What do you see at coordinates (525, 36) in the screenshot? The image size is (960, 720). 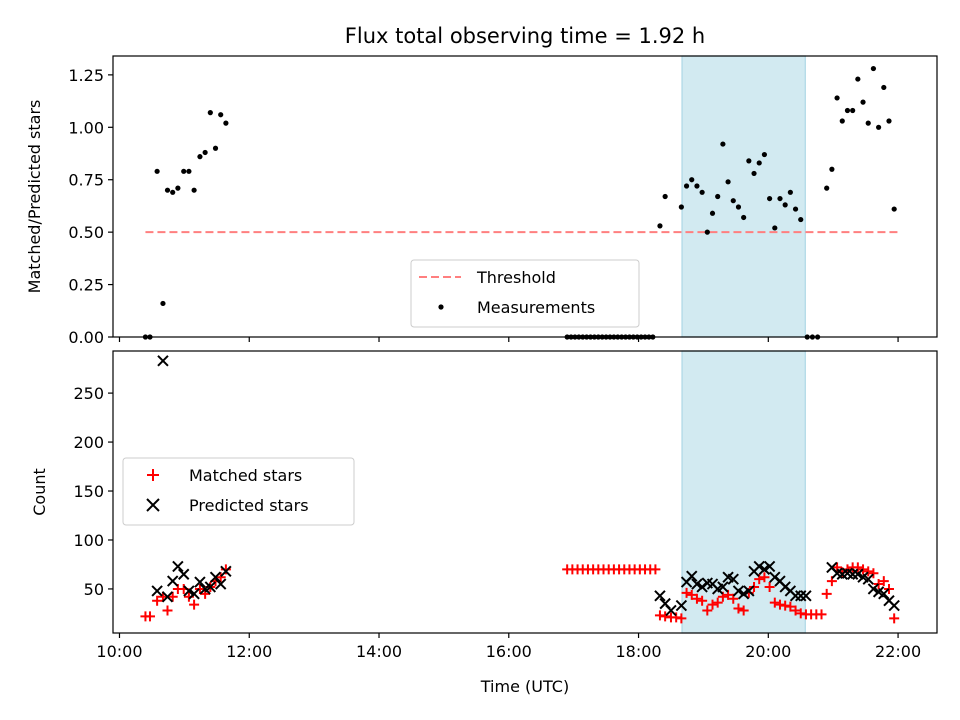 I see `chart-title: Flux total observing time = 1.92 h` at bounding box center [525, 36].